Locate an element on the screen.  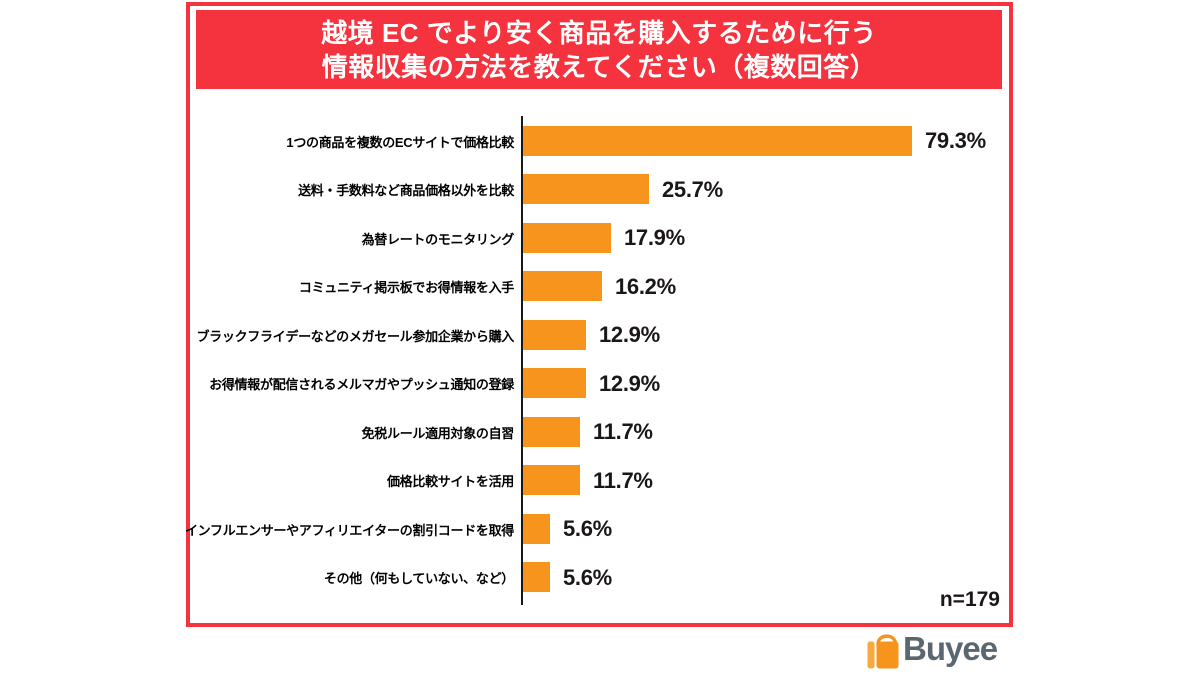
bar-row: お得情報が配信されるメルマガやプッシュ通知の登録 12.9% is located at coordinates (596, 383).